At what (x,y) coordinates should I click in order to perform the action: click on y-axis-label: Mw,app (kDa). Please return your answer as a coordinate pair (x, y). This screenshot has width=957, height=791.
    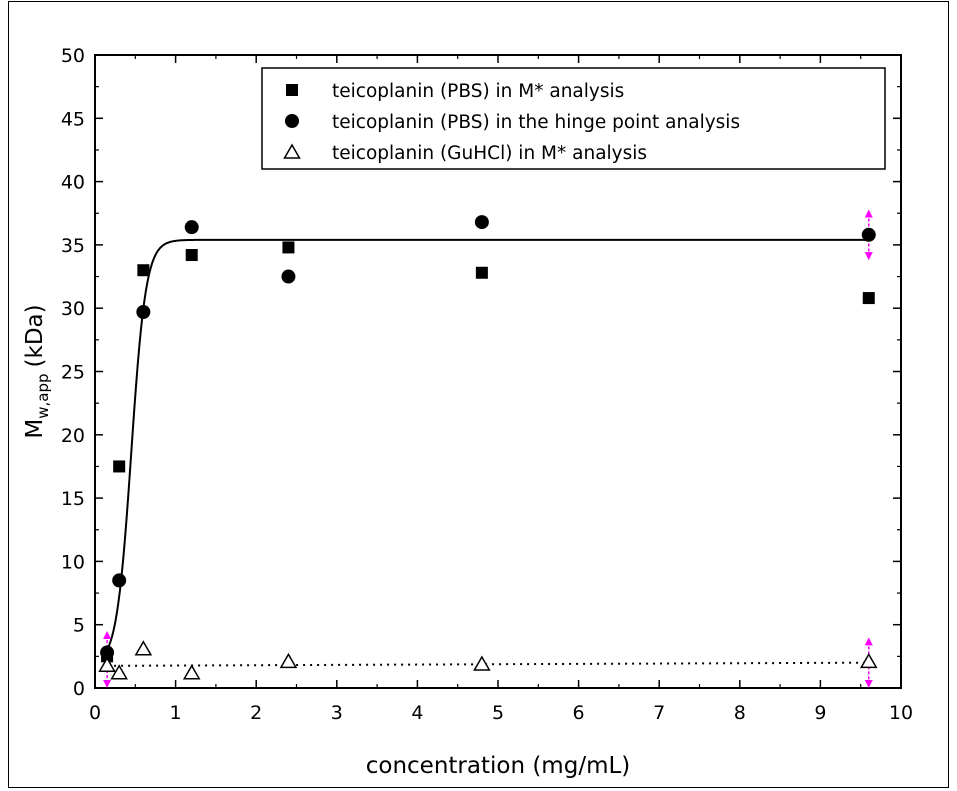
    Looking at the image, I should click on (37, 371).